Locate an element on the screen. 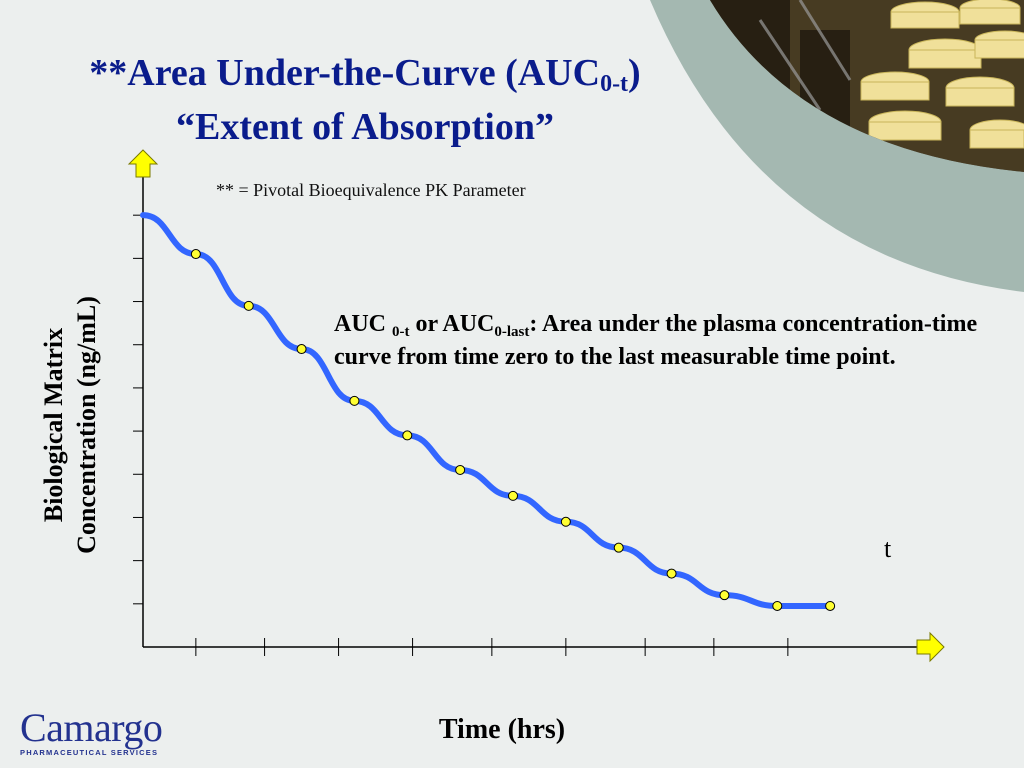 This screenshot has height=768, width=1024. company-logo: Camargo PHARMACEUTICAL SERVICES is located at coordinates (91, 731).